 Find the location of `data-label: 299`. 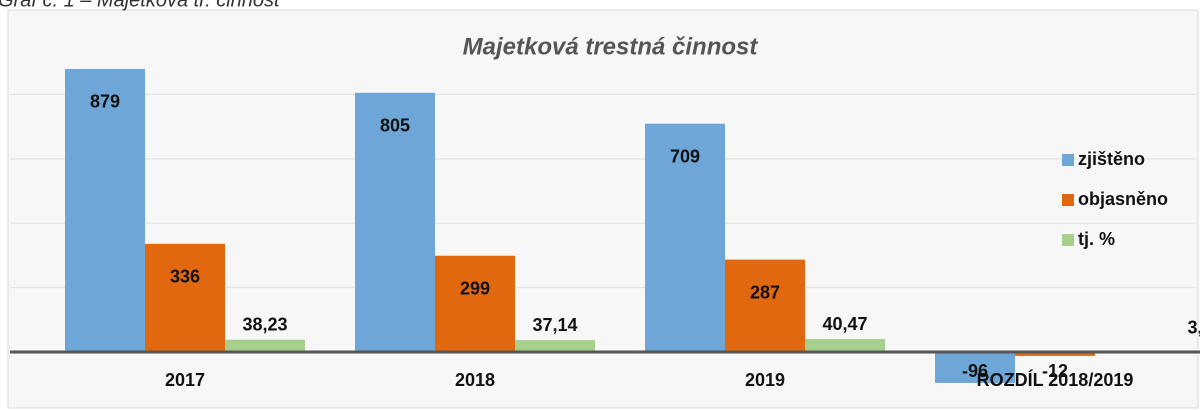

data-label: 299 is located at coordinates (475, 288).